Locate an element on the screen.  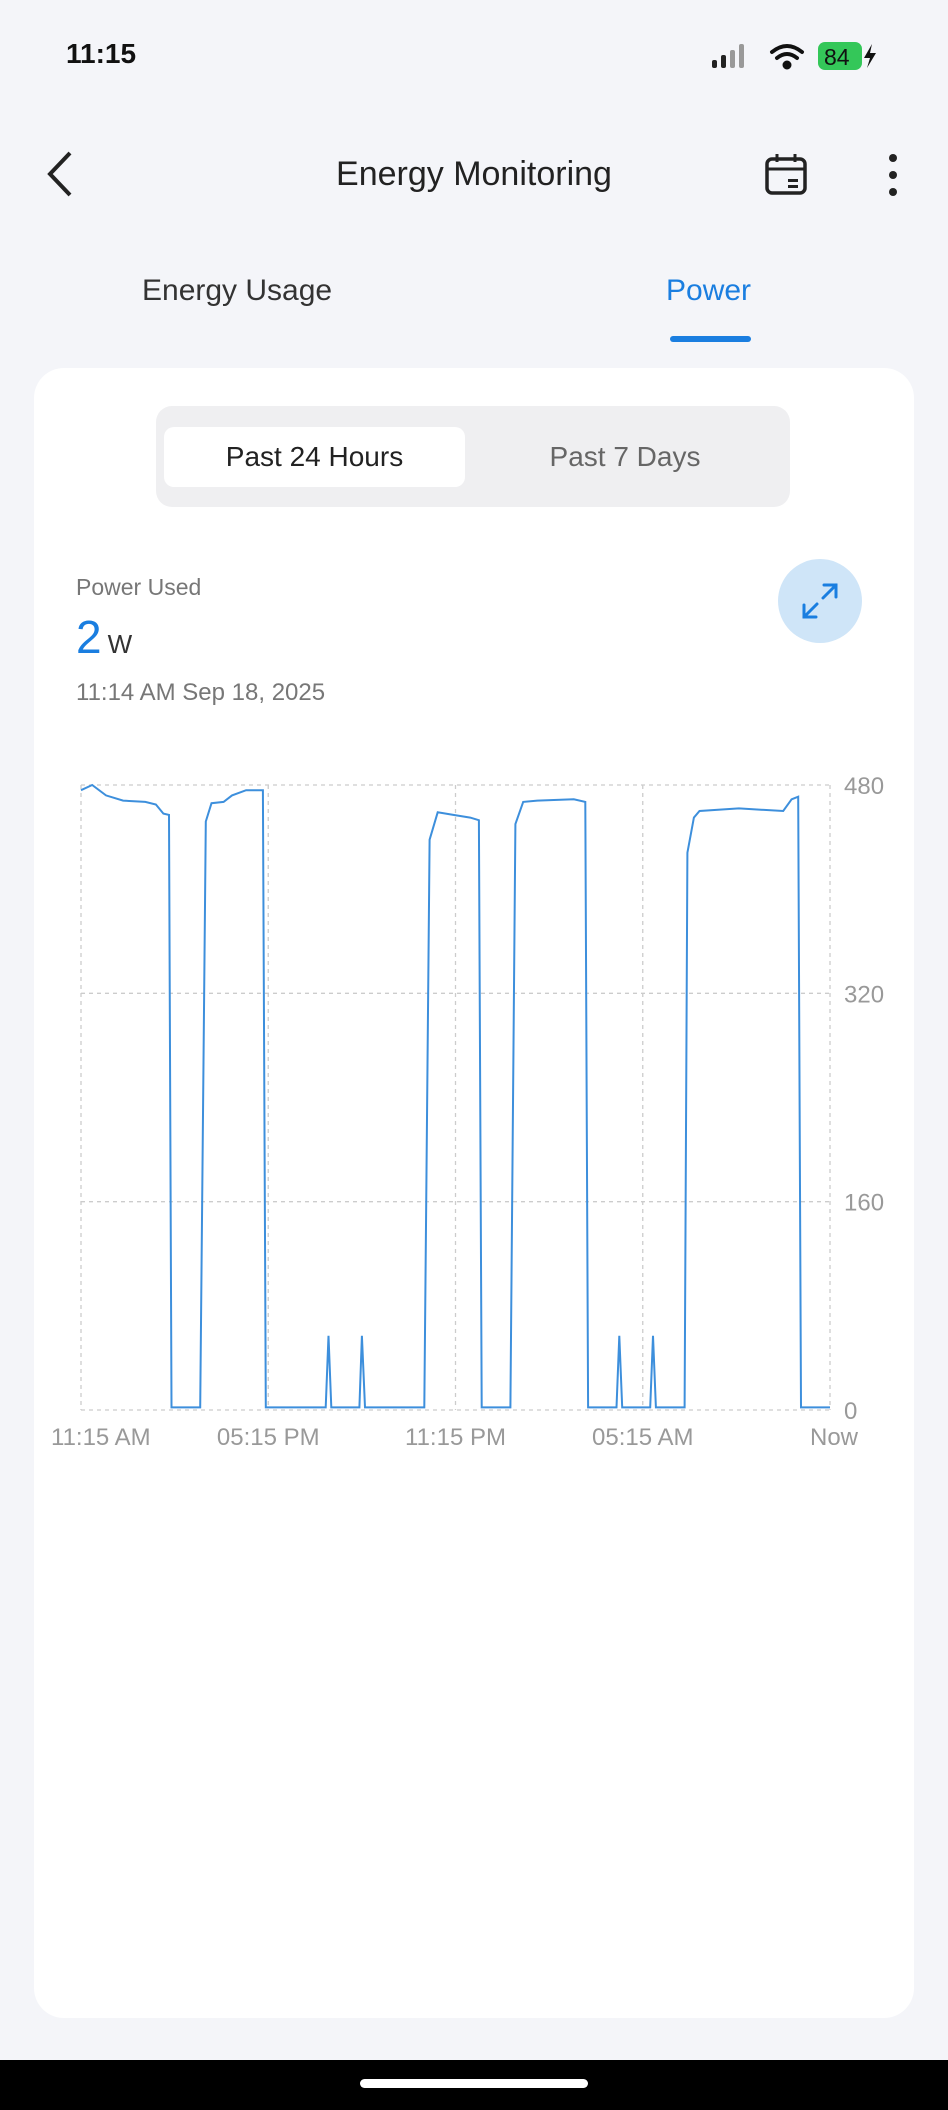
expand-chart-button is located at coordinates (820, 601).